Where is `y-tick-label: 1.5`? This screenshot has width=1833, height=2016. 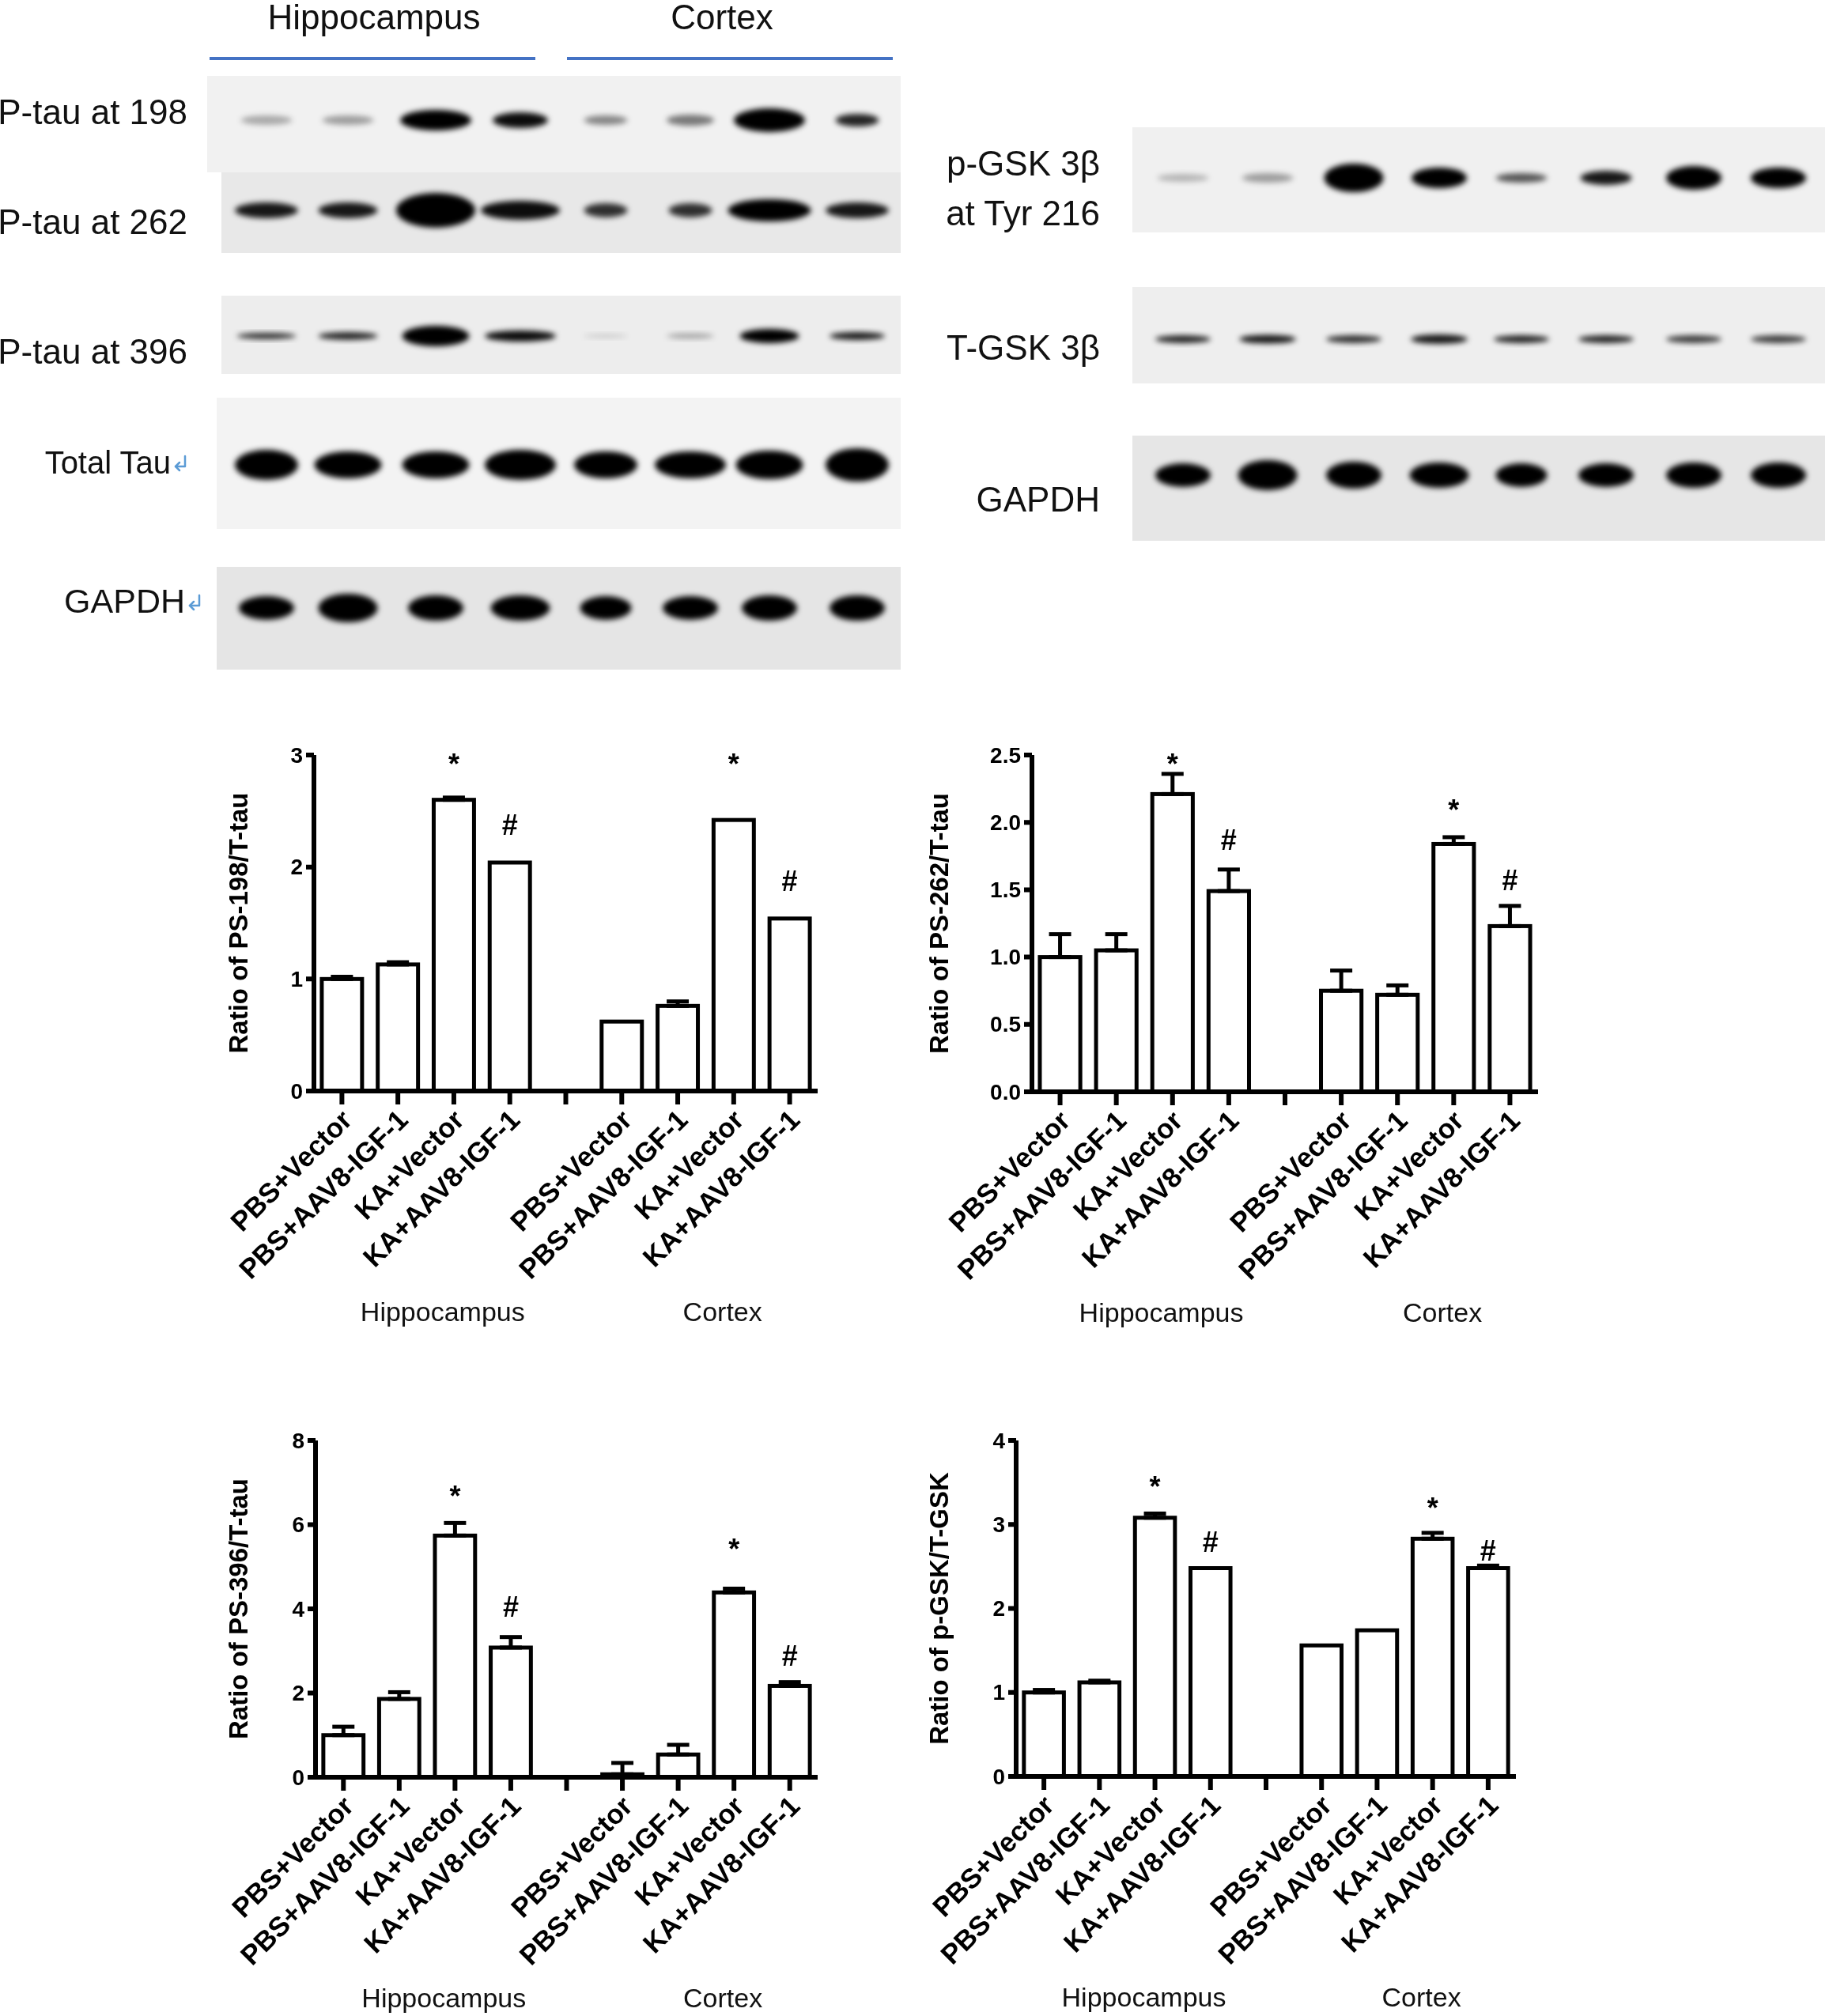
y-tick-label: 1.5 is located at coordinates (1005, 889).